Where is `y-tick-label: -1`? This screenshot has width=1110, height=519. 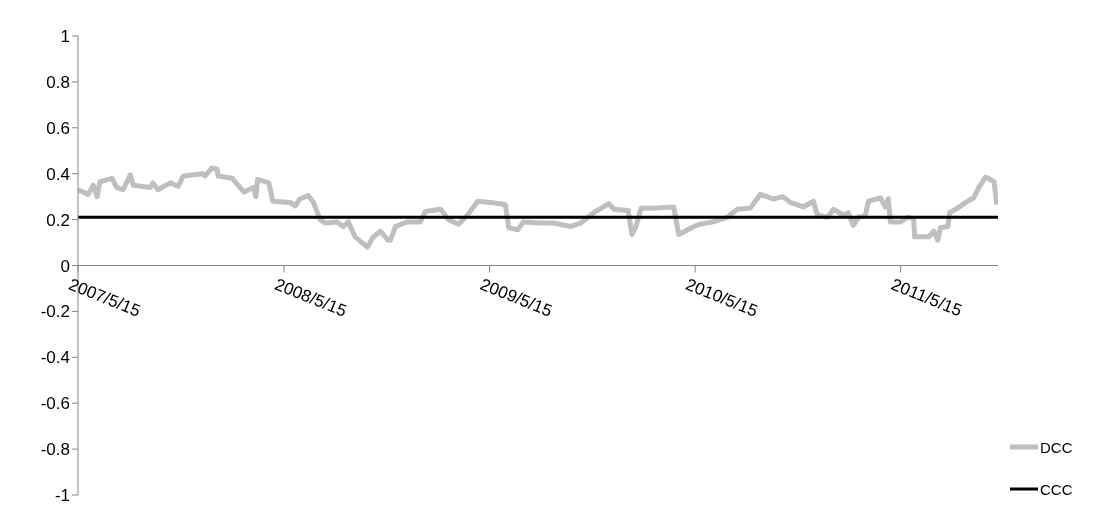 y-tick-label: -1 is located at coordinates (62, 496).